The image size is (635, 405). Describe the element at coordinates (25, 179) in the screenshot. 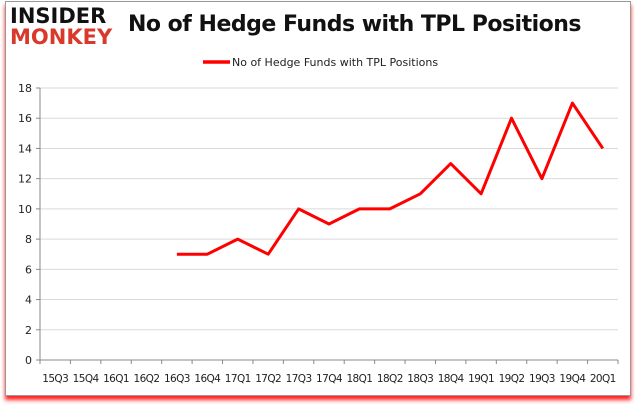

I see `y-tick-label: 12` at that location.